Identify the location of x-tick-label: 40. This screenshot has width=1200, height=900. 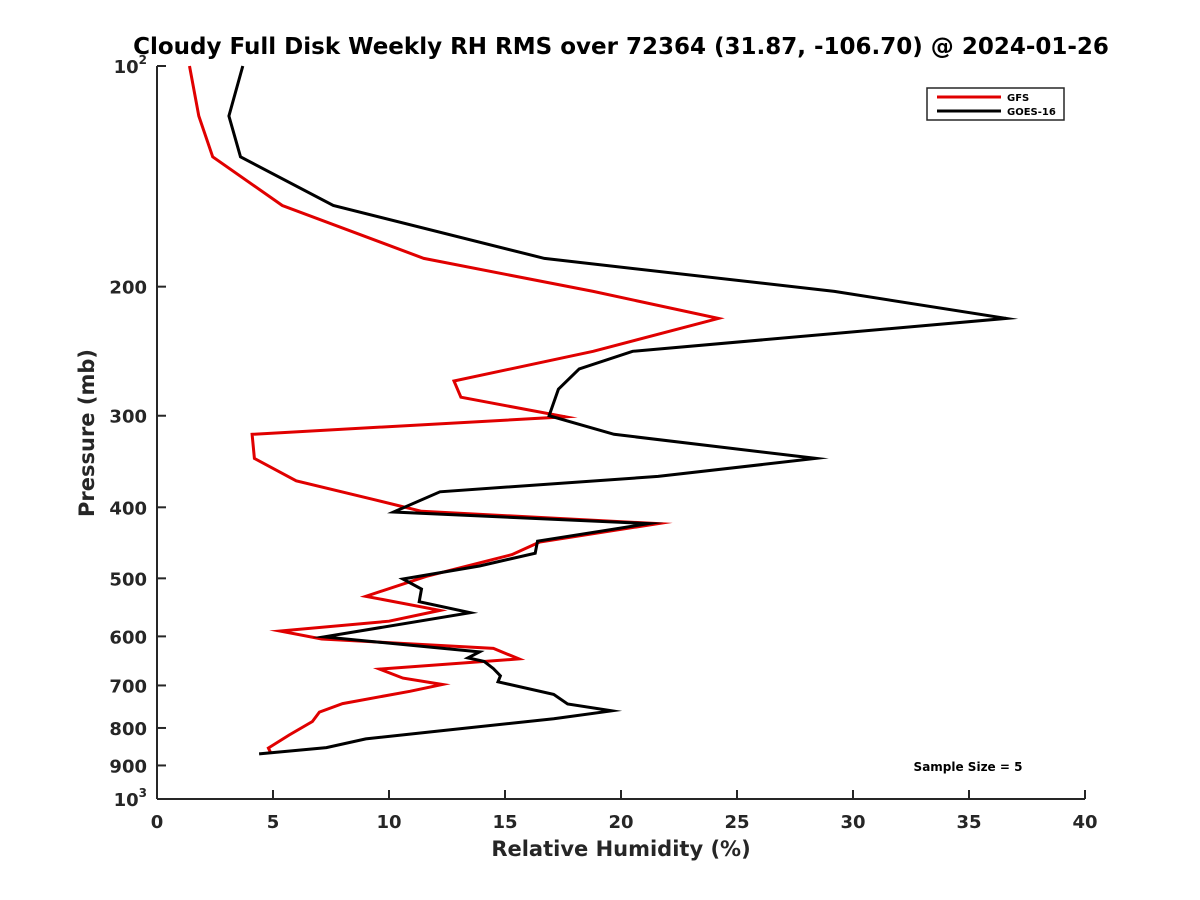
(1084, 822).